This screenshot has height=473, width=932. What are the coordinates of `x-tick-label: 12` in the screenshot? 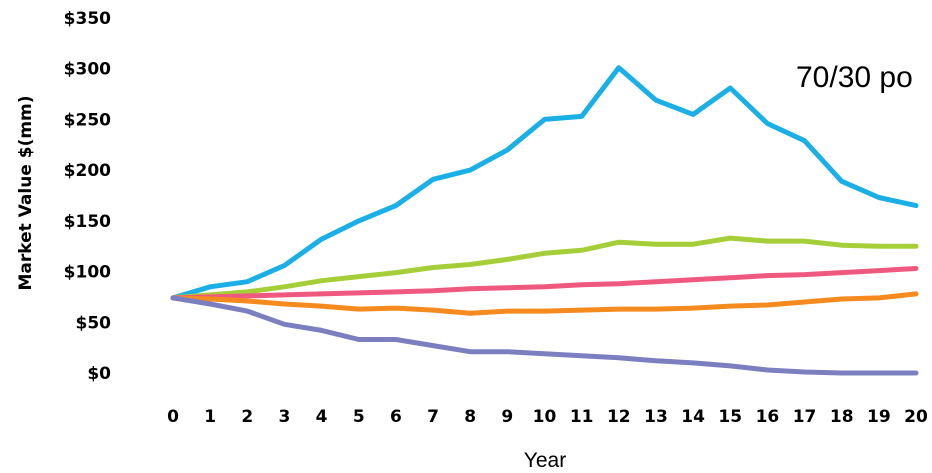 It's located at (619, 417).